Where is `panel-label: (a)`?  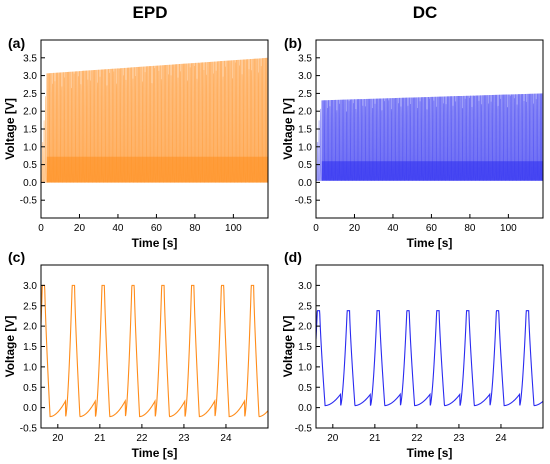
panel-label: (a) is located at coordinates (16, 43).